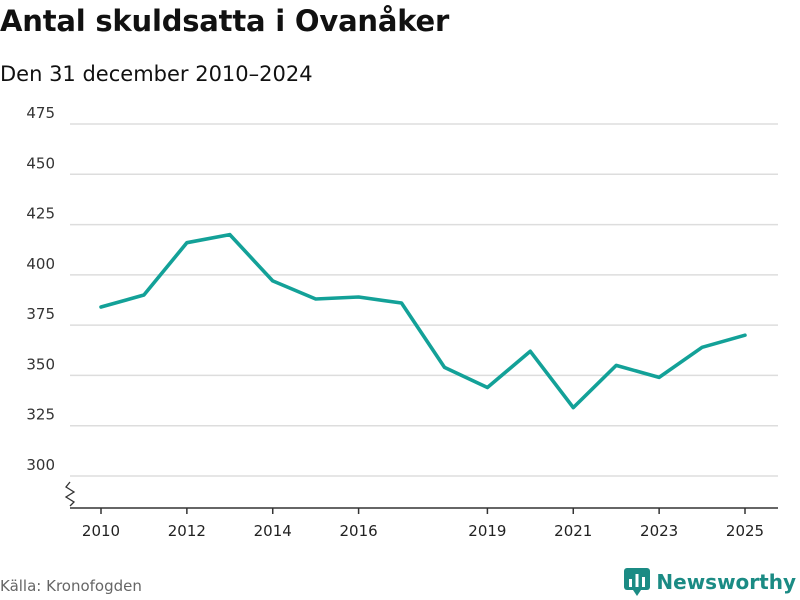 The image size is (800, 600). Describe the element at coordinates (156, 74) in the screenshot. I see `chart-subtitle: Den 31 december 2010–2024` at that location.